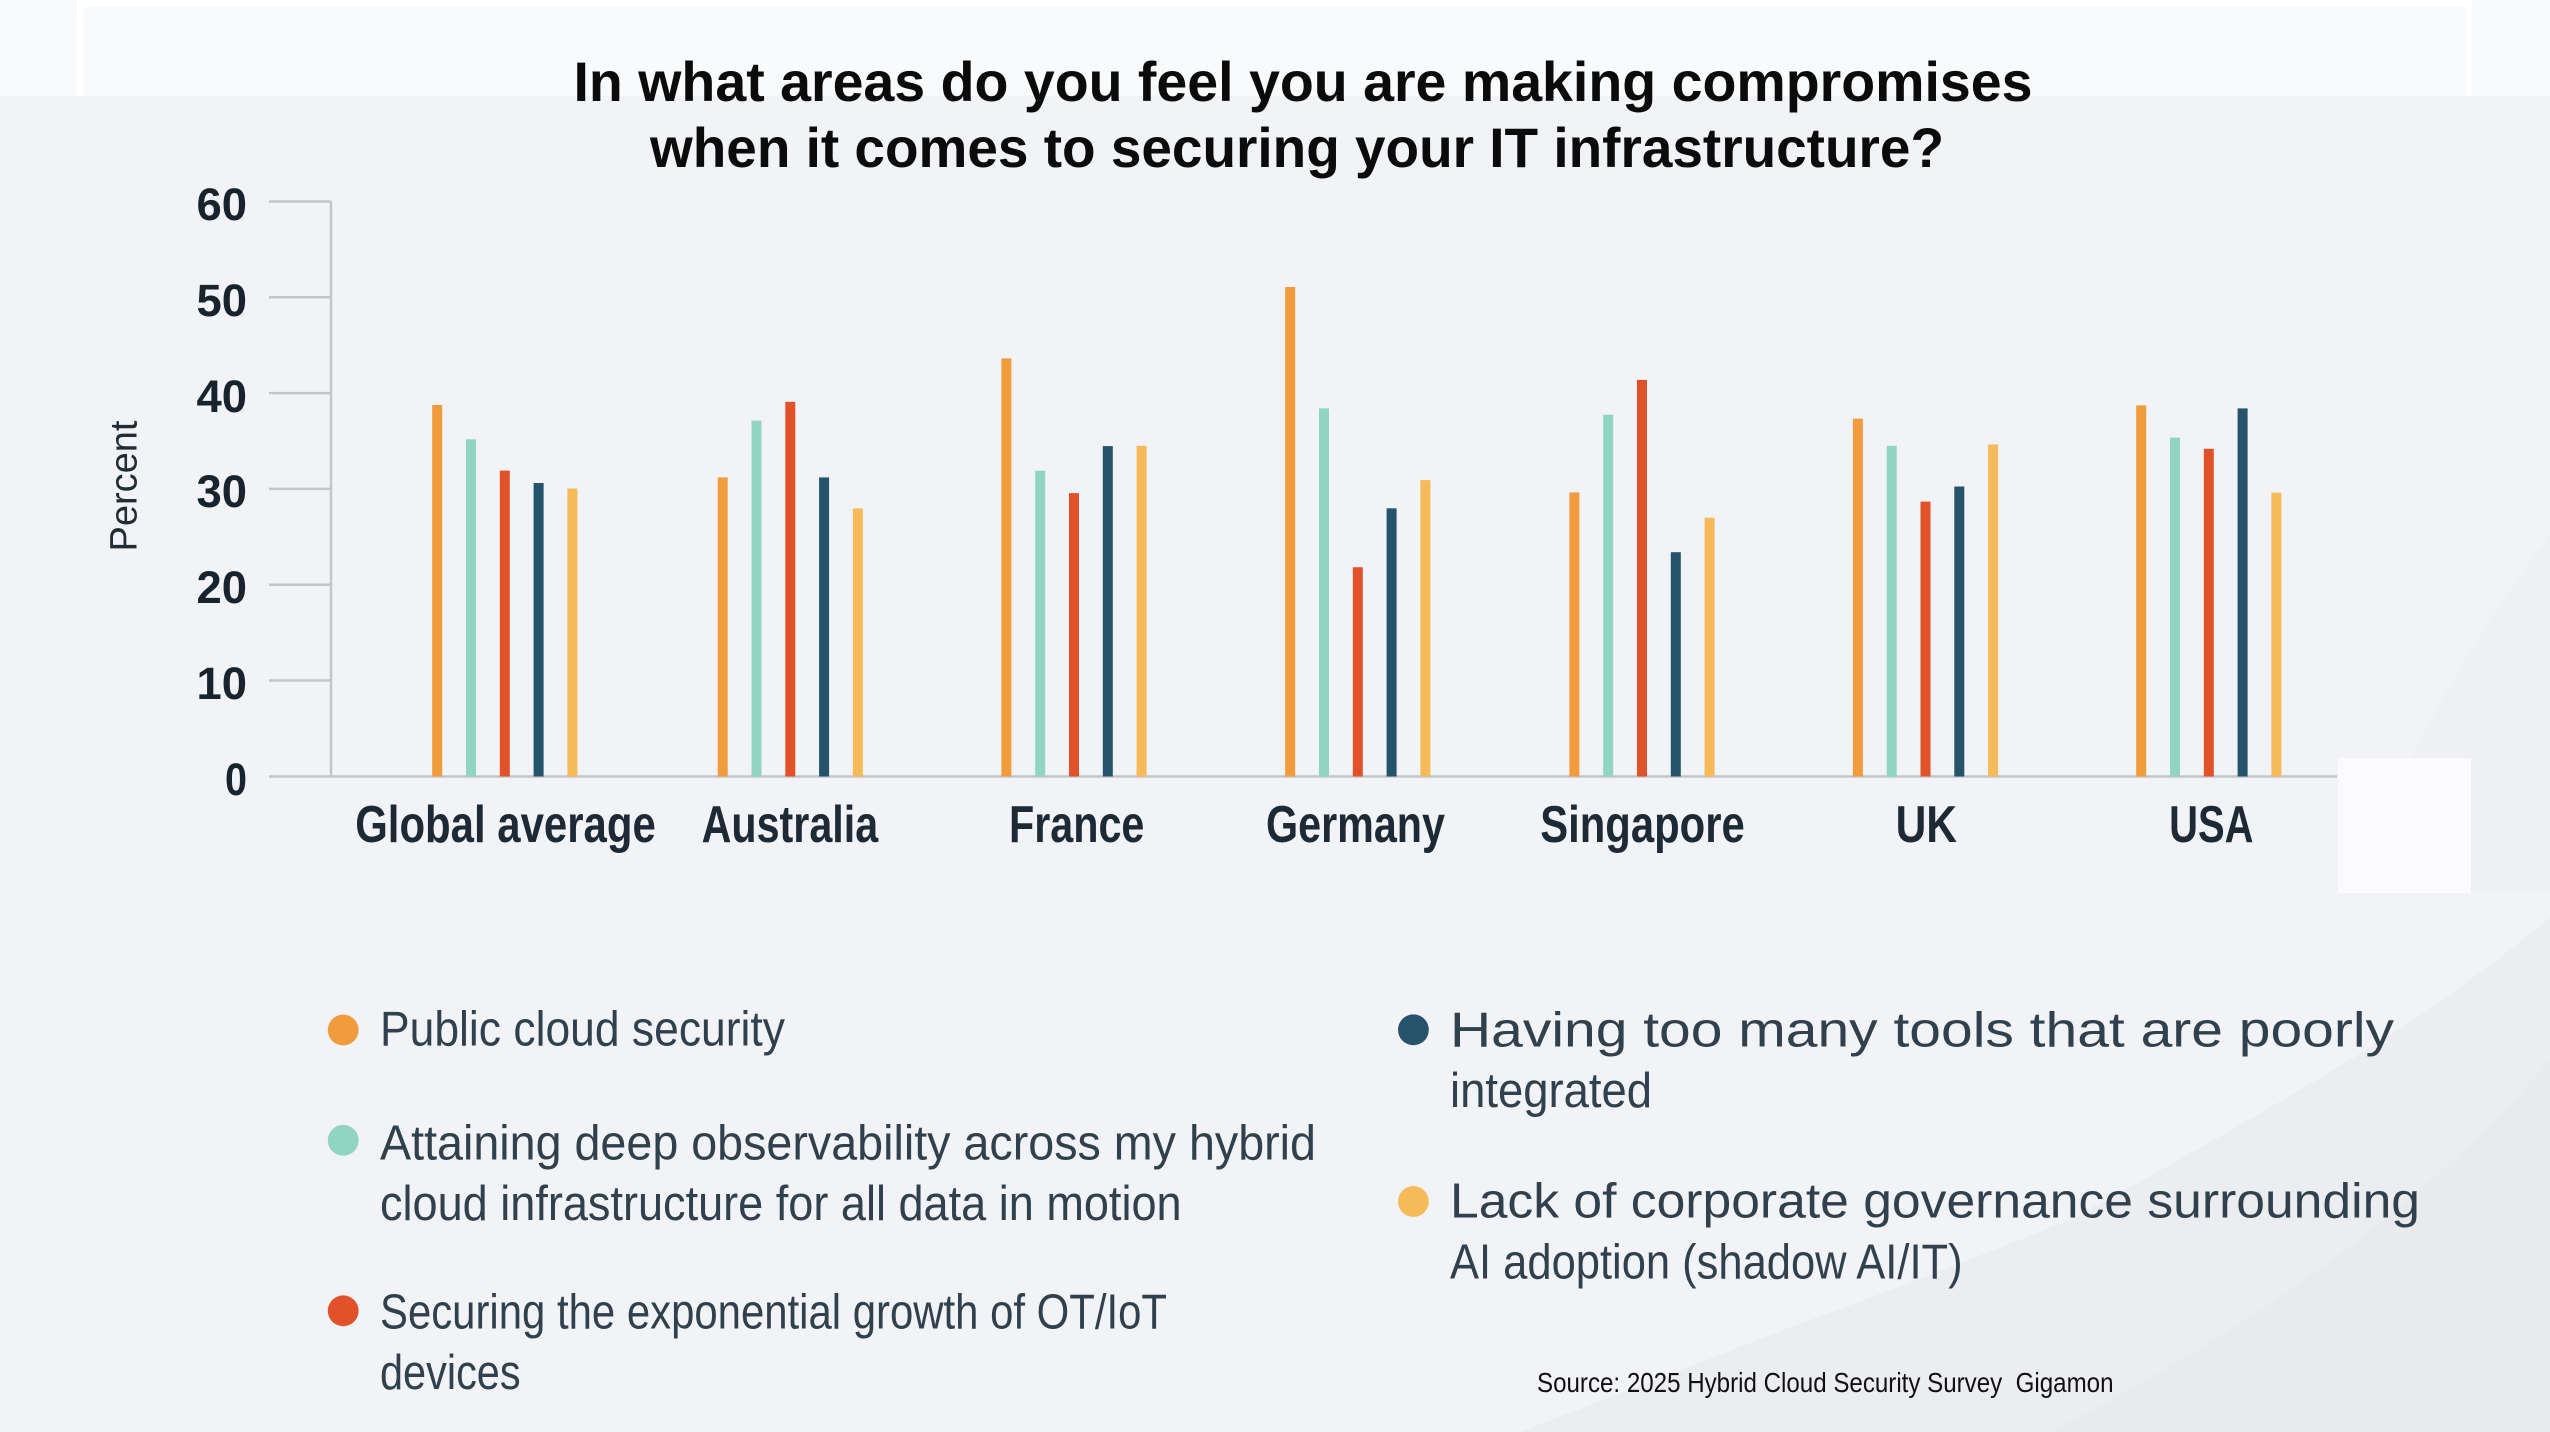 Image resolution: width=2550 pixels, height=1432 pixels. I want to click on svg-text: 20, so click(222, 587).